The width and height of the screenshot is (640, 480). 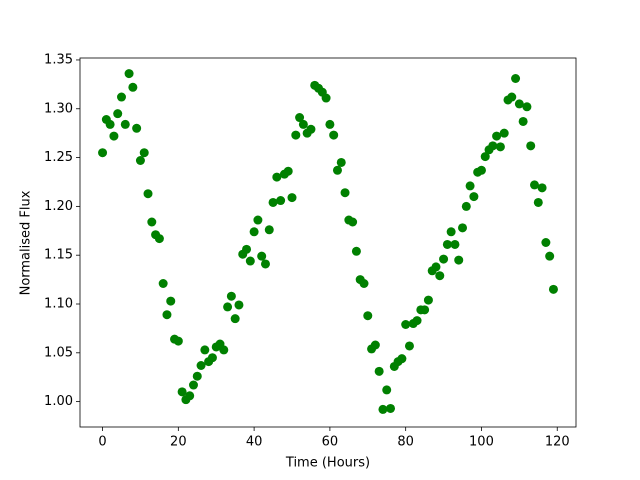 I want to click on y-tick-label: 1.20, so click(x=58, y=206).